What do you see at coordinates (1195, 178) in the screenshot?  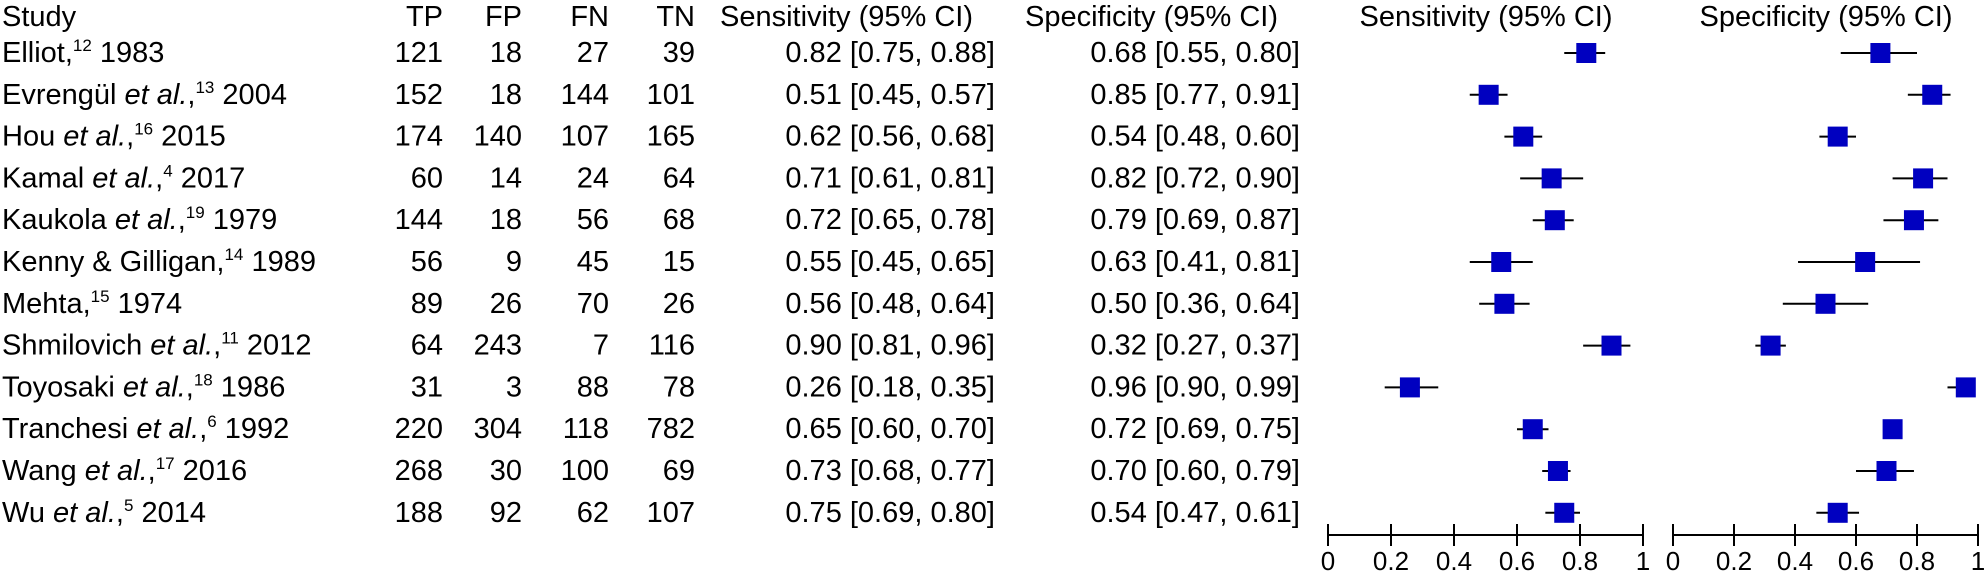 I see `cell-specificity: 0.82 [0.72, 0.90]` at bounding box center [1195, 178].